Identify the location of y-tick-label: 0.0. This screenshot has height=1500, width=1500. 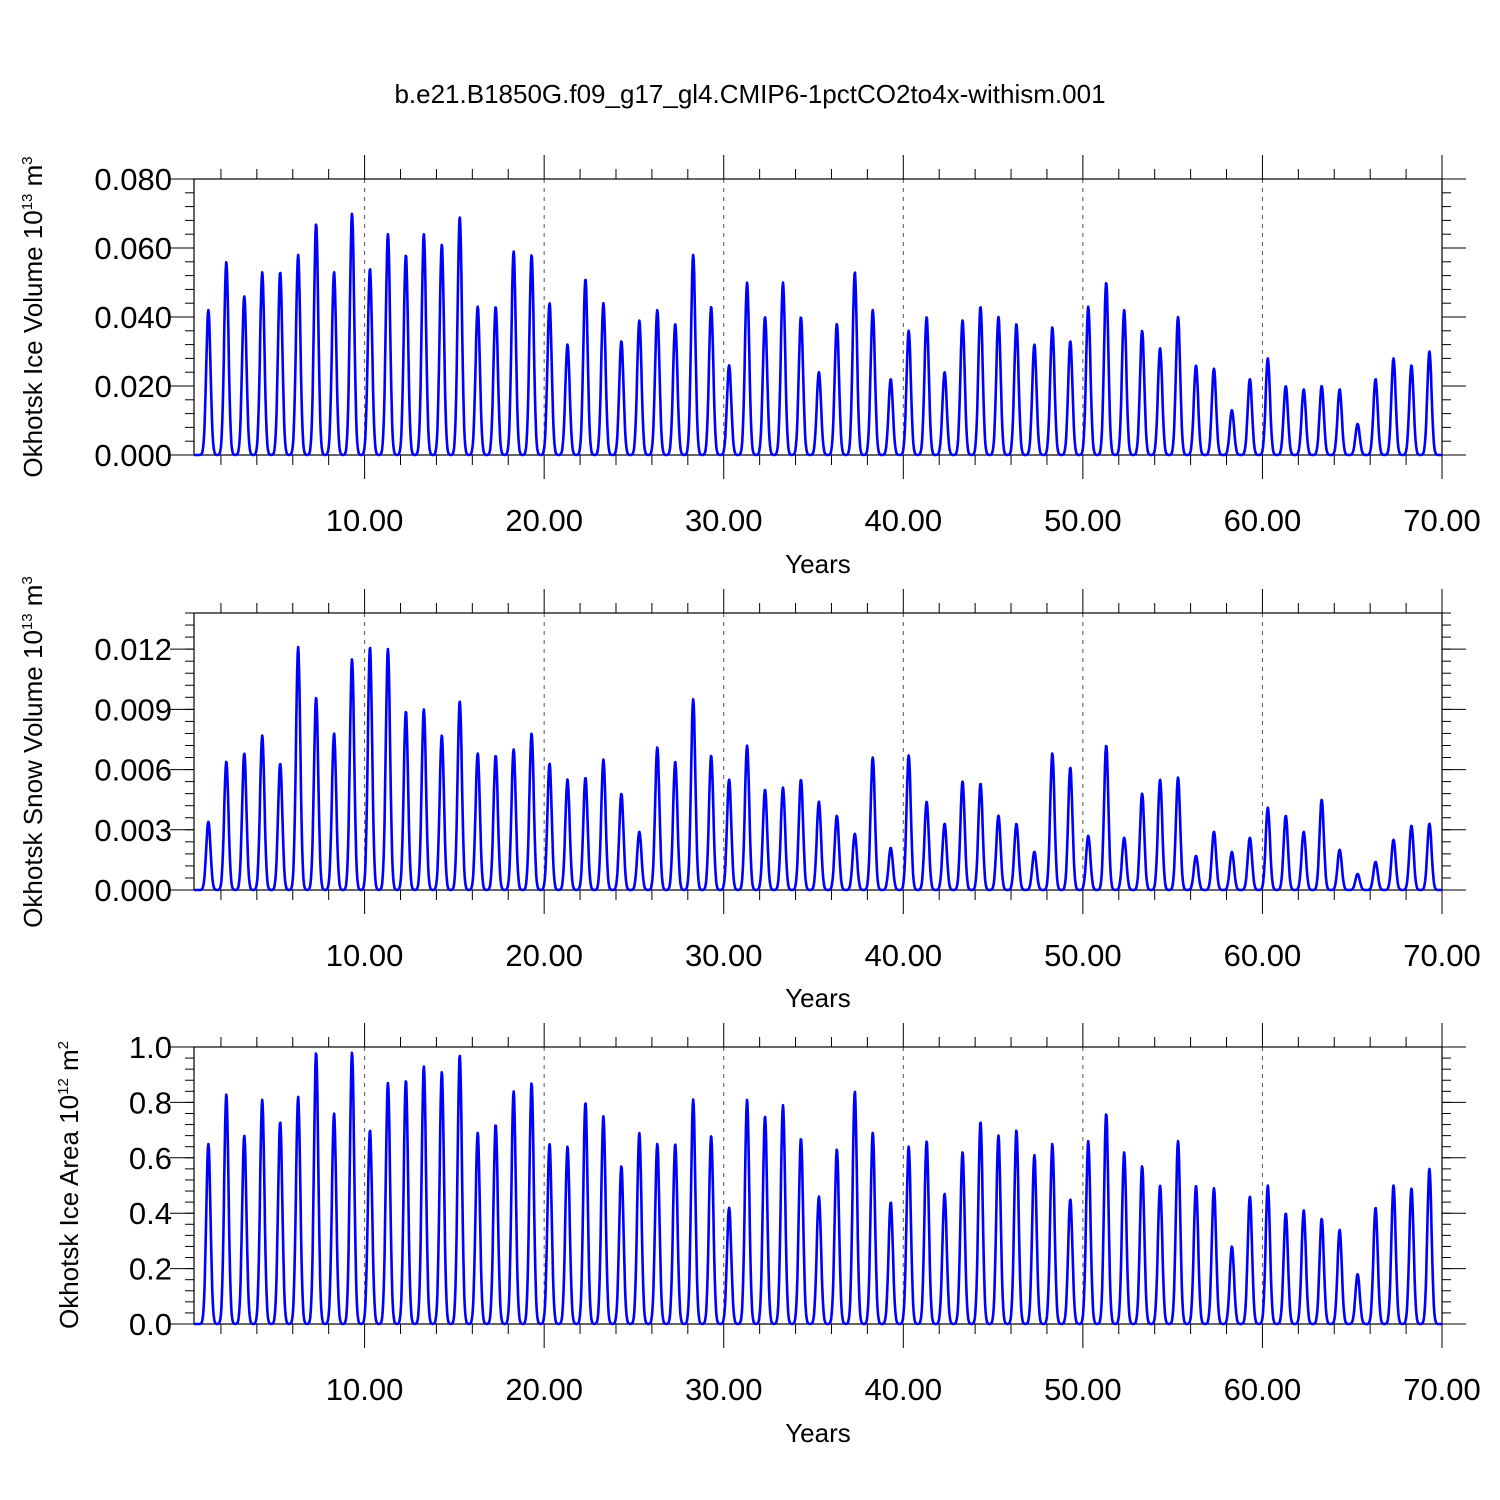
(150, 1324).